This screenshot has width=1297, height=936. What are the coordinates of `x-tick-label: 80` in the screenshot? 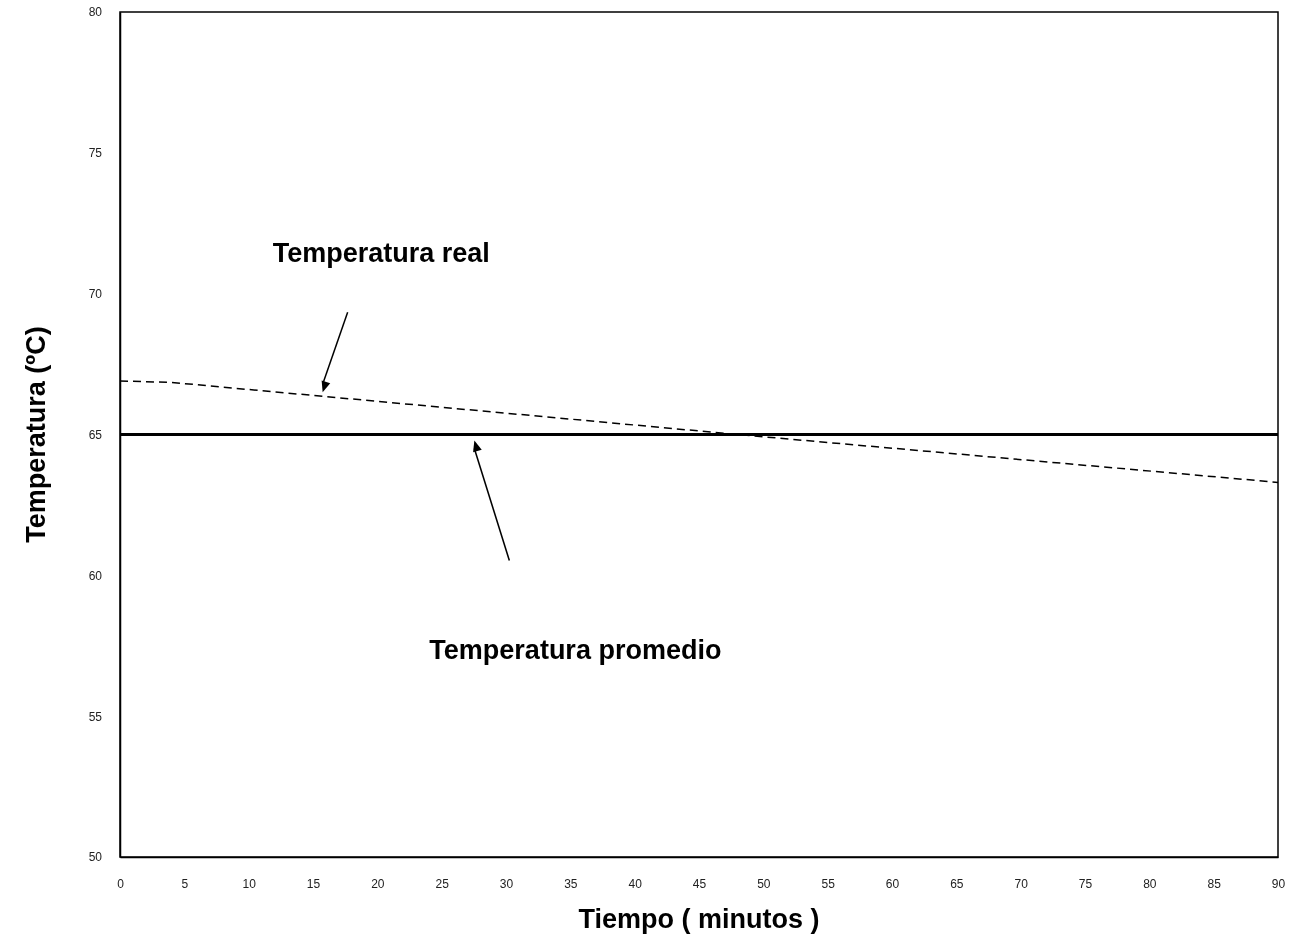 It's located at (1150, 883).